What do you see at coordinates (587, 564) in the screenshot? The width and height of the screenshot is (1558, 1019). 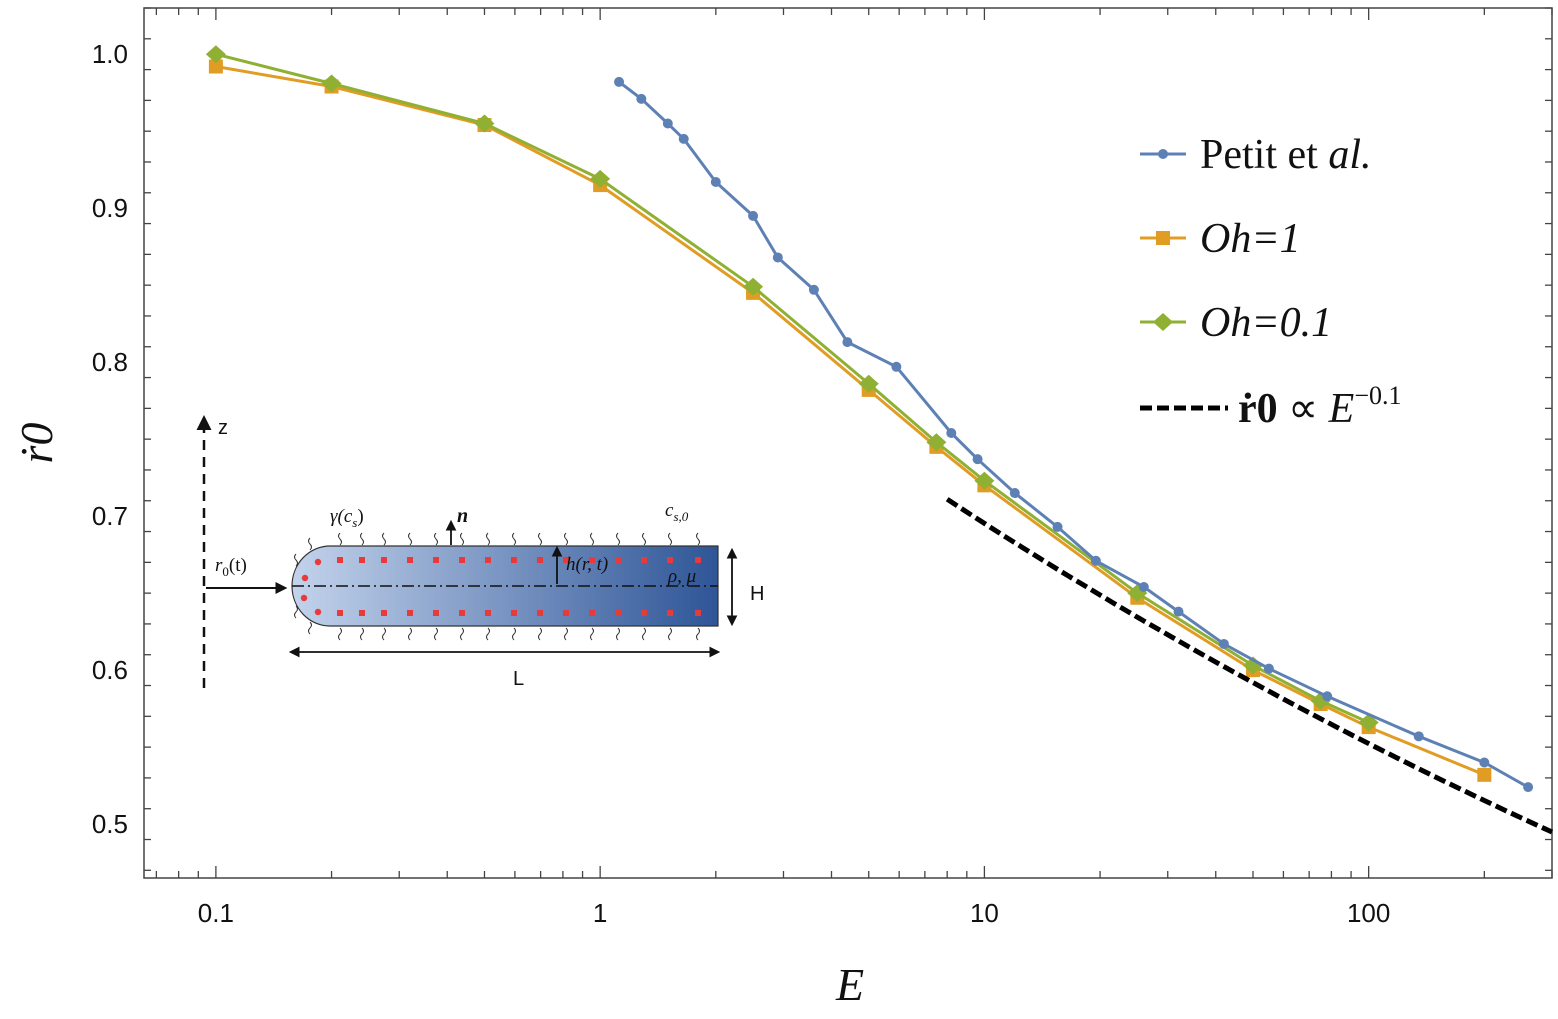 I see `h-label: h(r, t)` at bounding box center [587, 564].